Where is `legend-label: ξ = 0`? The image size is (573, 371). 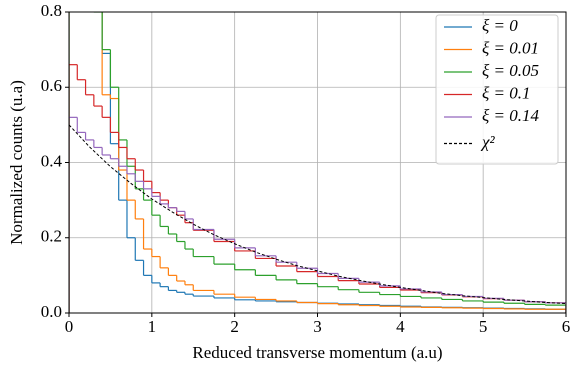 legend-label: ξ = 0 is located at coordinates (500, 25).